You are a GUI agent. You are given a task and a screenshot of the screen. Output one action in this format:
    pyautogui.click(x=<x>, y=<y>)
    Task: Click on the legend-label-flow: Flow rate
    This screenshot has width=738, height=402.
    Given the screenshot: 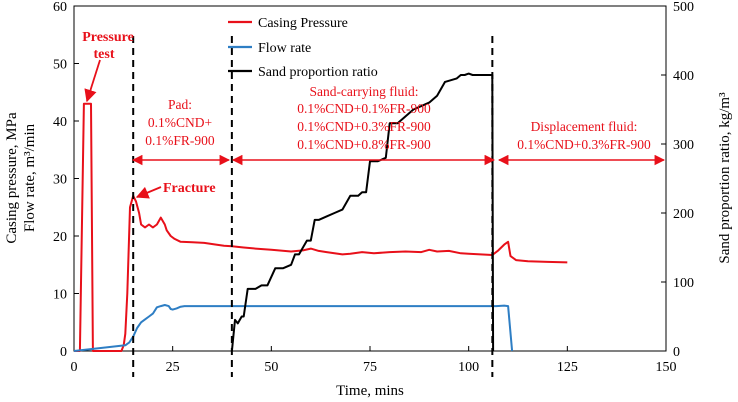 What is the action you would take?
    pyautogui.click(x=284, y=48)
    